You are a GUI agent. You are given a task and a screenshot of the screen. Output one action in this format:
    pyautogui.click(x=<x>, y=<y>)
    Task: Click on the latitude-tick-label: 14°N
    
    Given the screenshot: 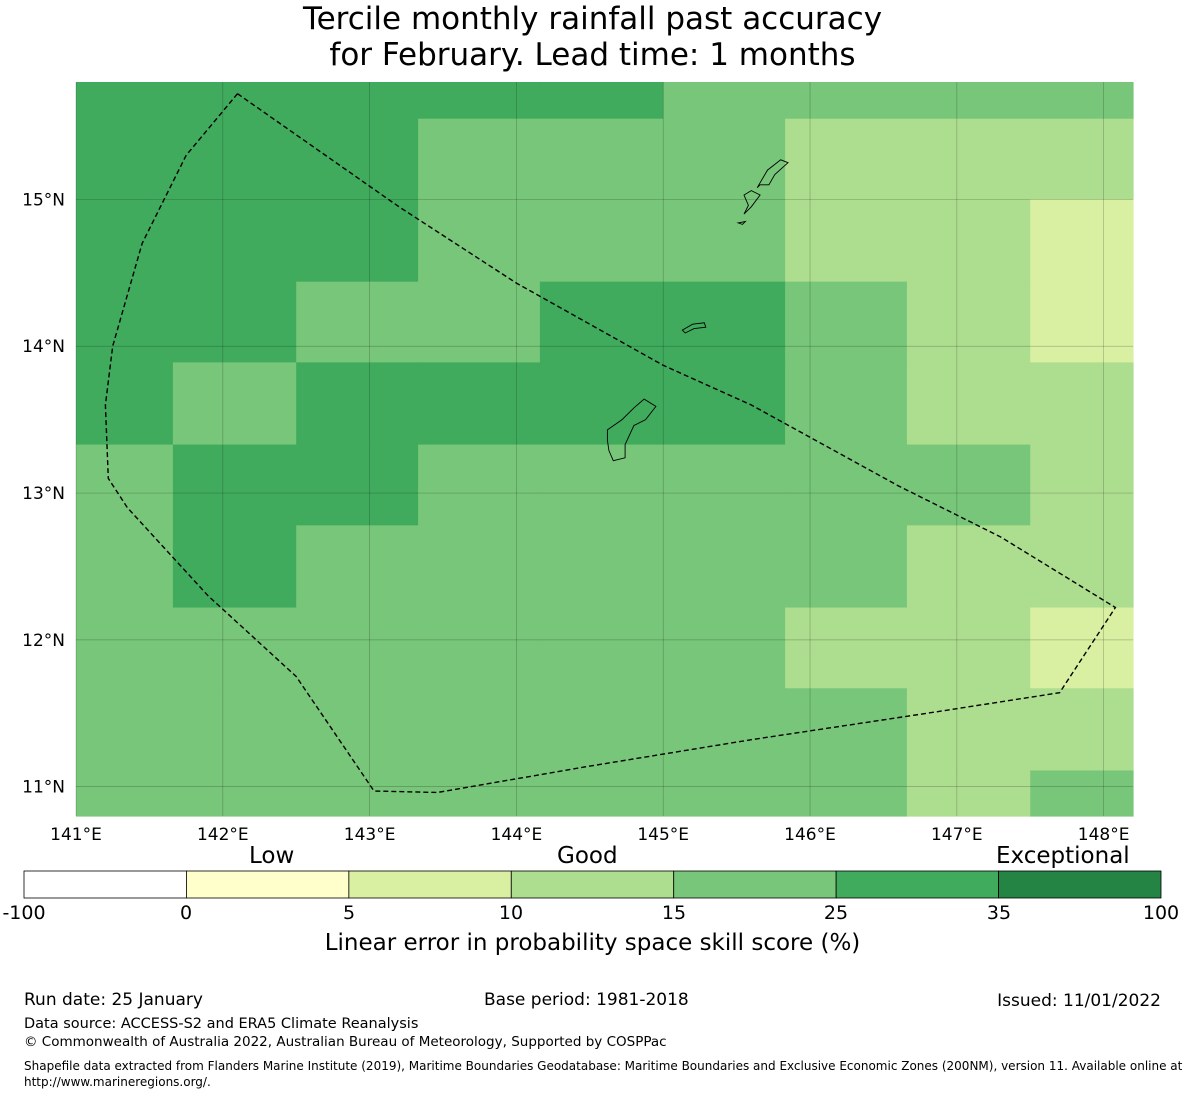 What is the action you would take?
    pyautogui.click(x=43, y=347)
    